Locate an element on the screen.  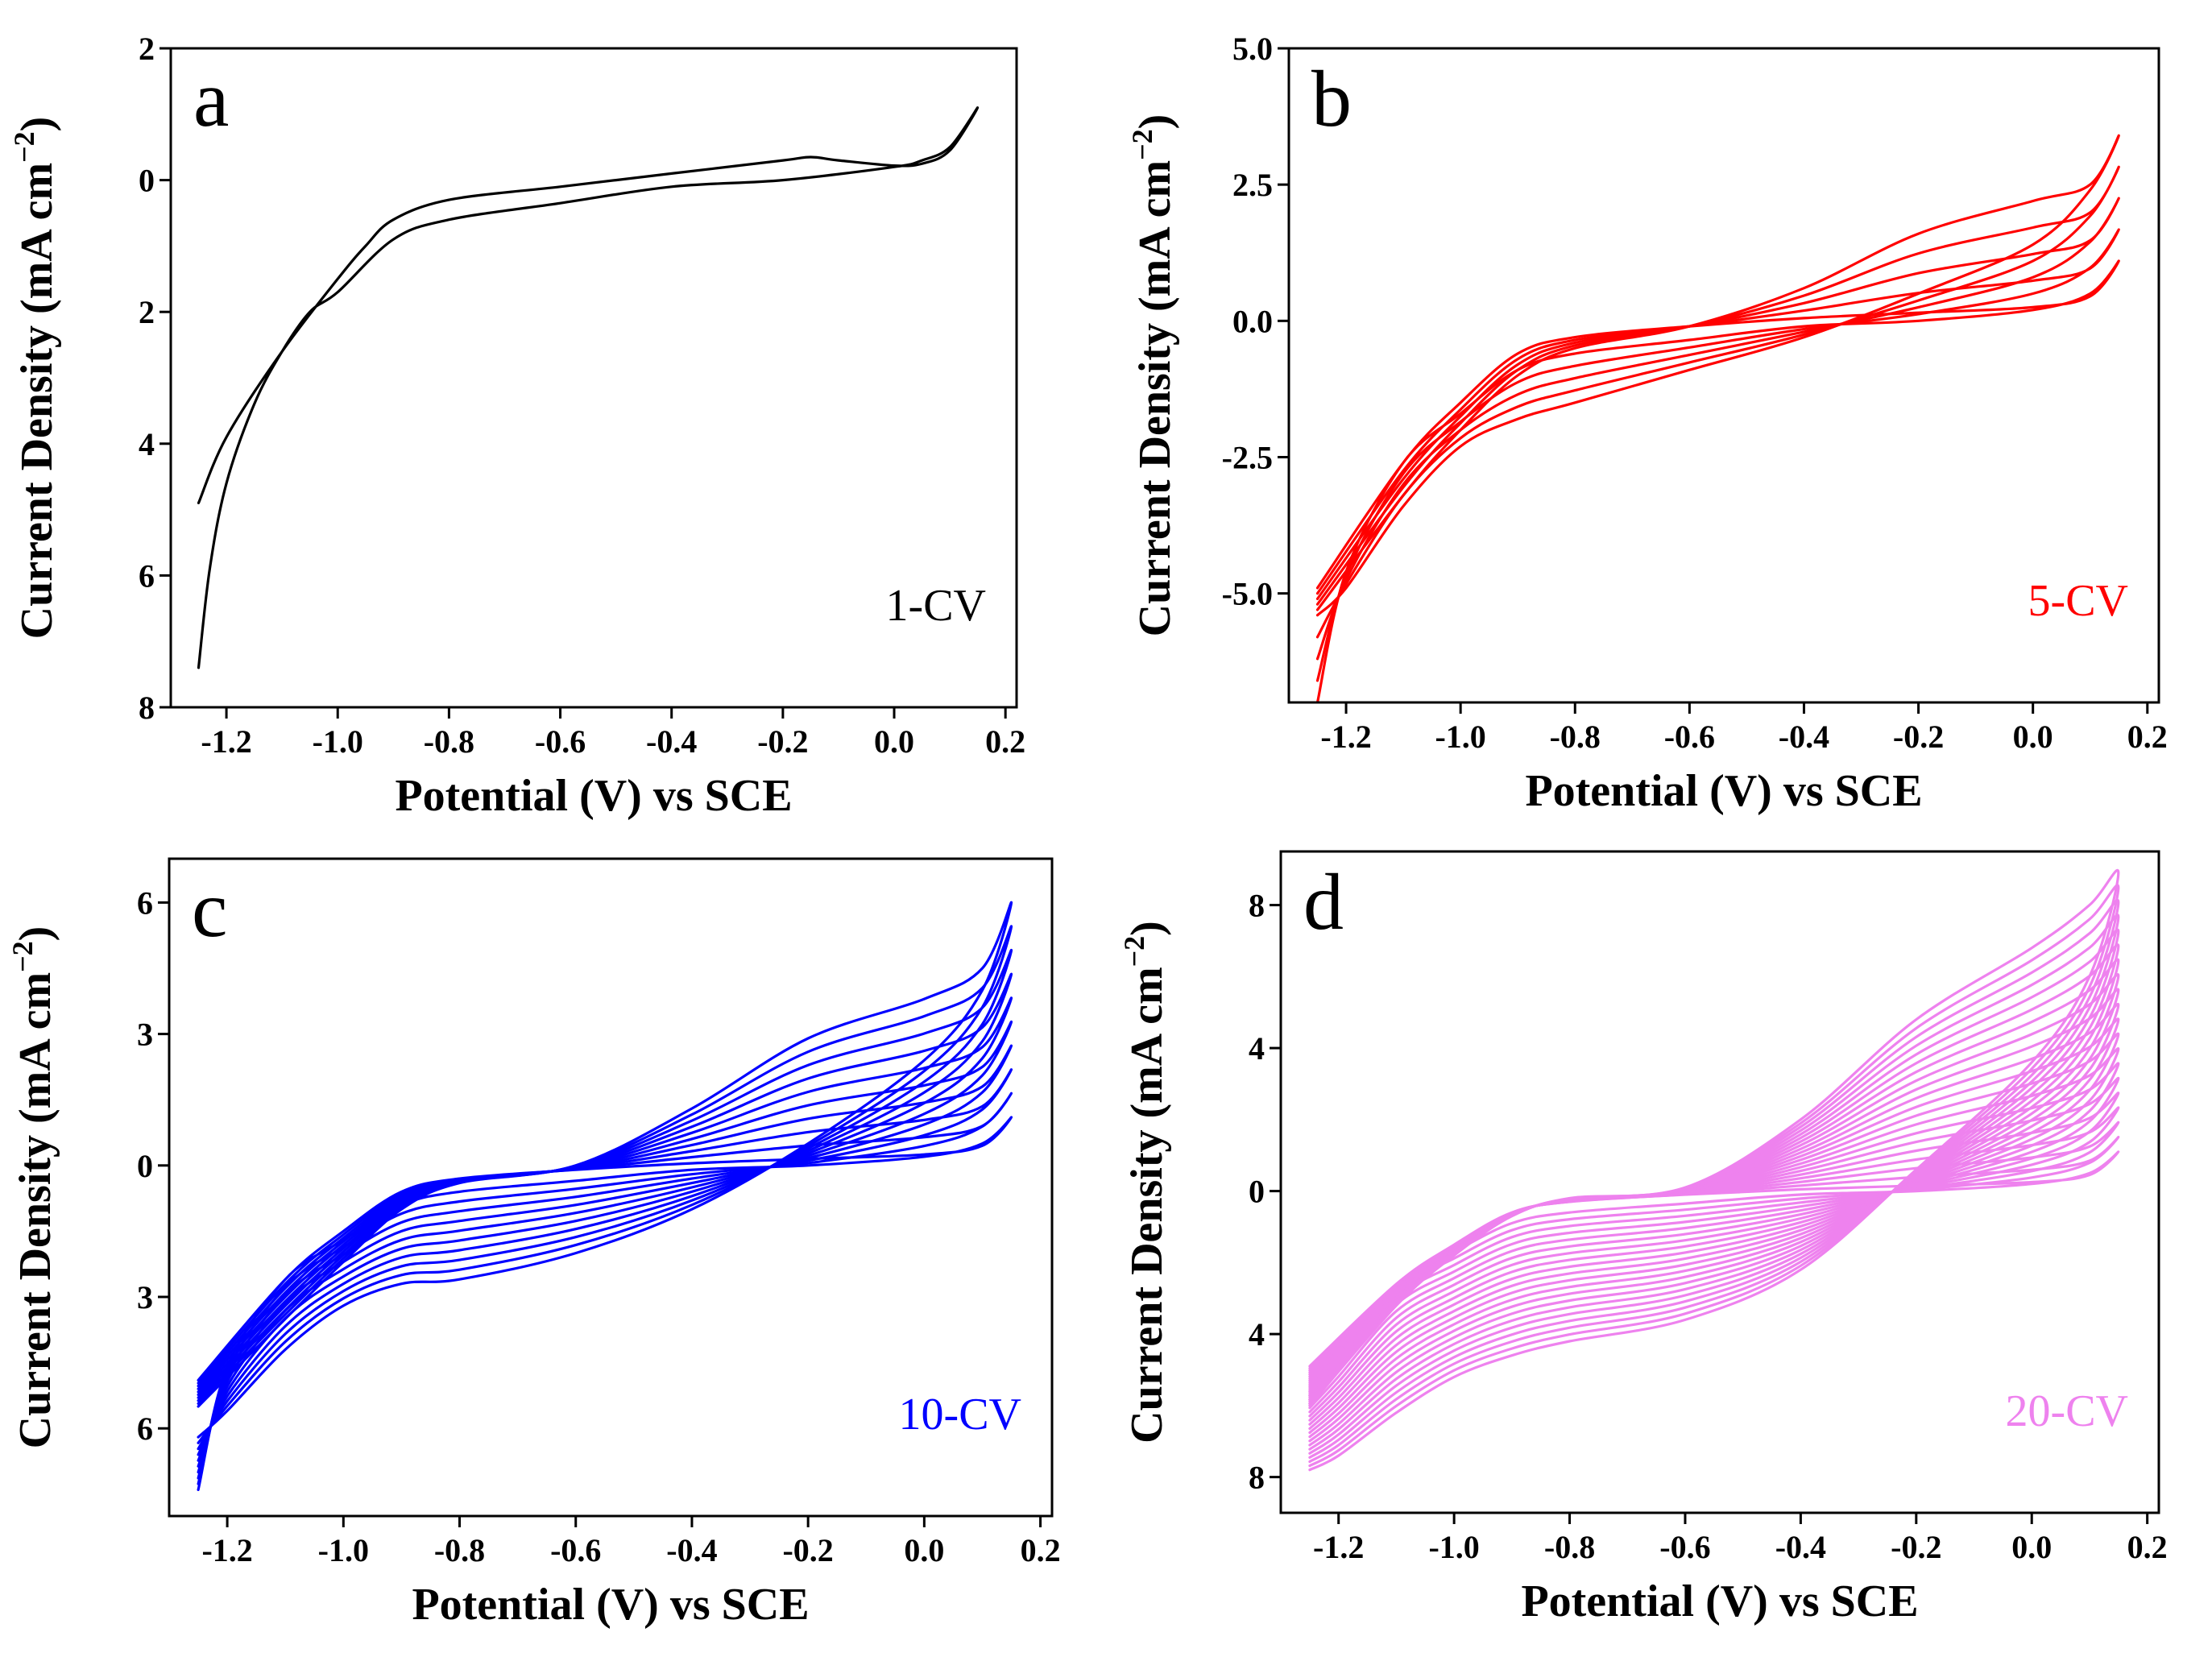
y-tick-label-b: 2.5 is located at coordinates (1252, 185).